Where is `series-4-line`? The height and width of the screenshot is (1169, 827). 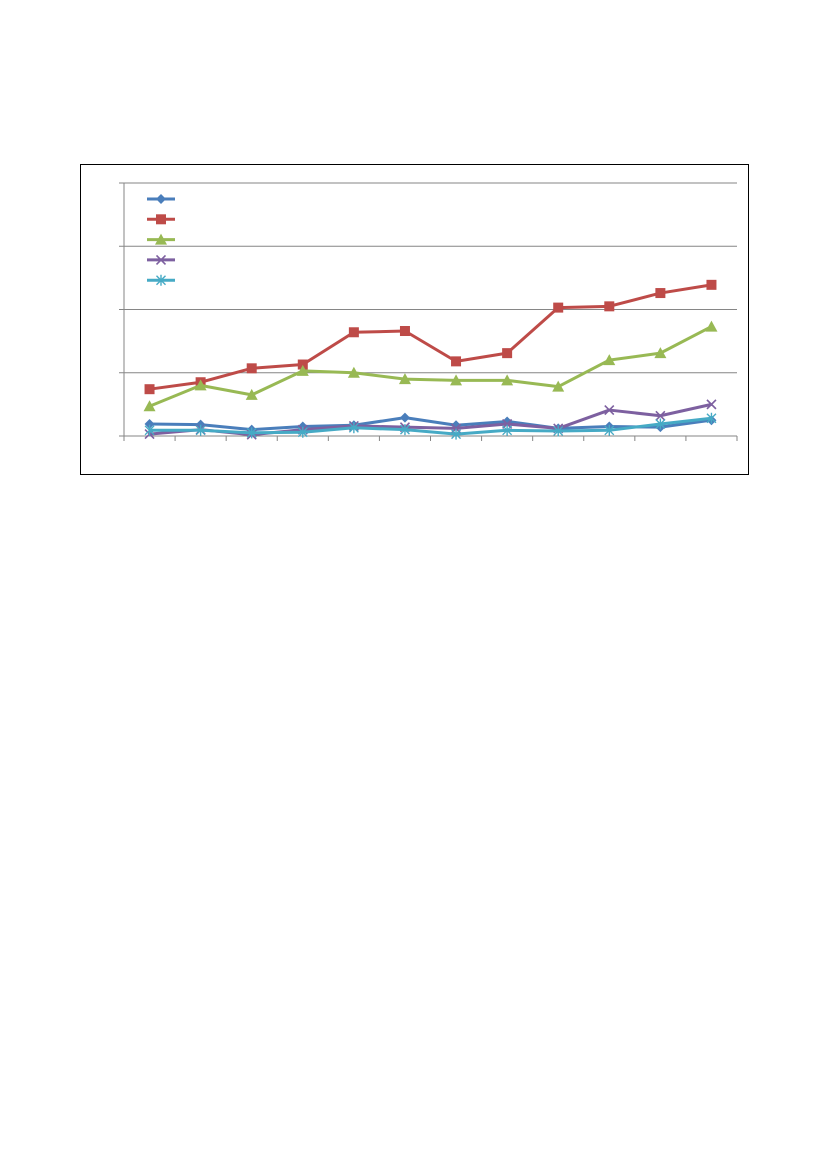 series-4-line is located at coordinates (430, 419).